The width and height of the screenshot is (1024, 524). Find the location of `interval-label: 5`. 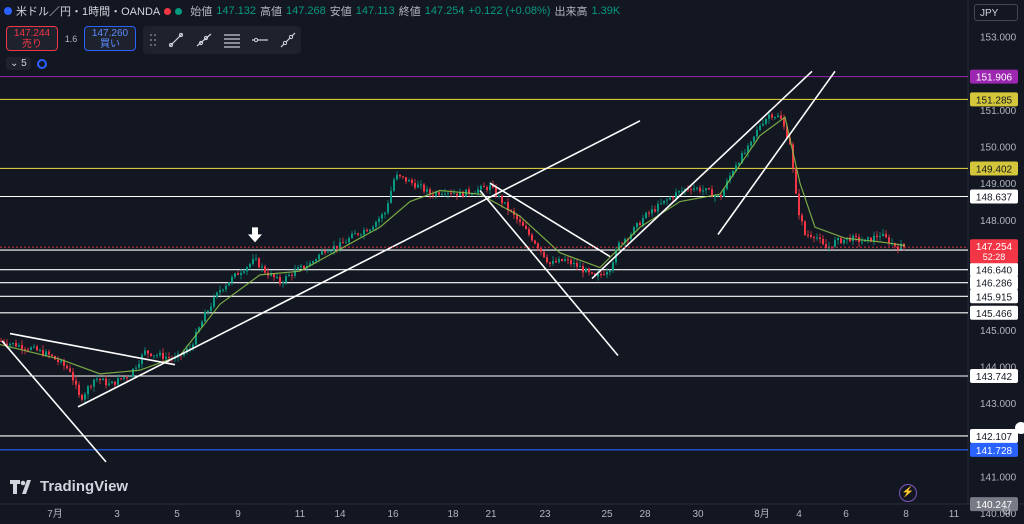

interval-label: 5 is located at coordinates (24, 63).